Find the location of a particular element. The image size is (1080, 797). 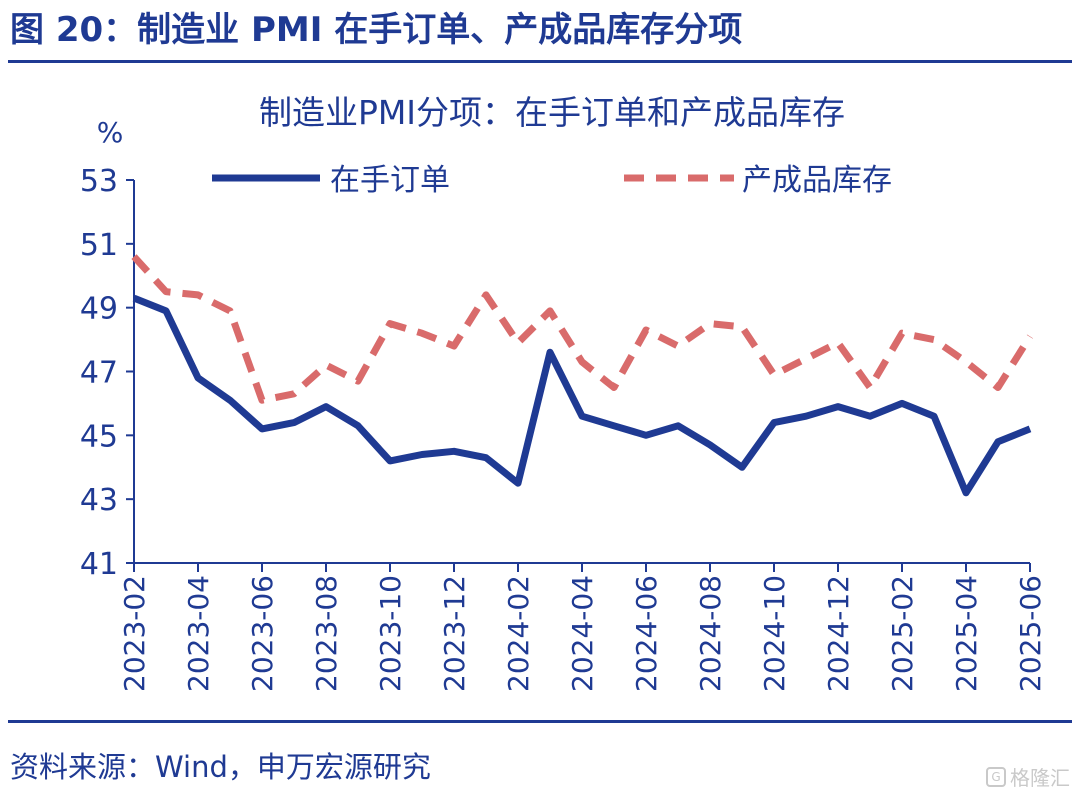

x-tick-label: 2025-04 is located at coordinates (966, 633).